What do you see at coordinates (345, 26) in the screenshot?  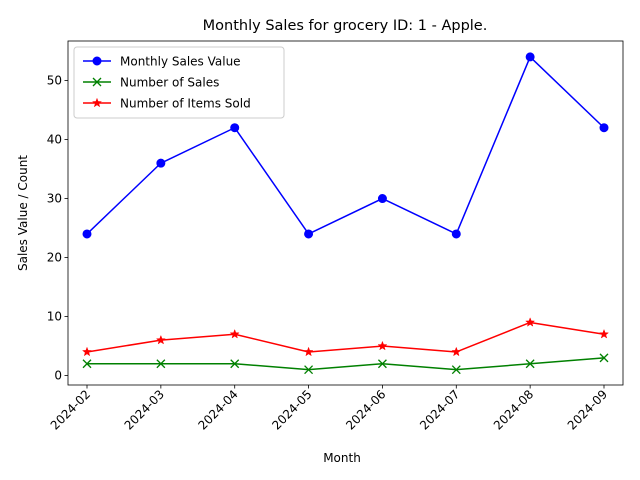 I see `chart-title: Monthly Sales for grocery ID: 1 - Apple.` at bounding box center [345, 26].